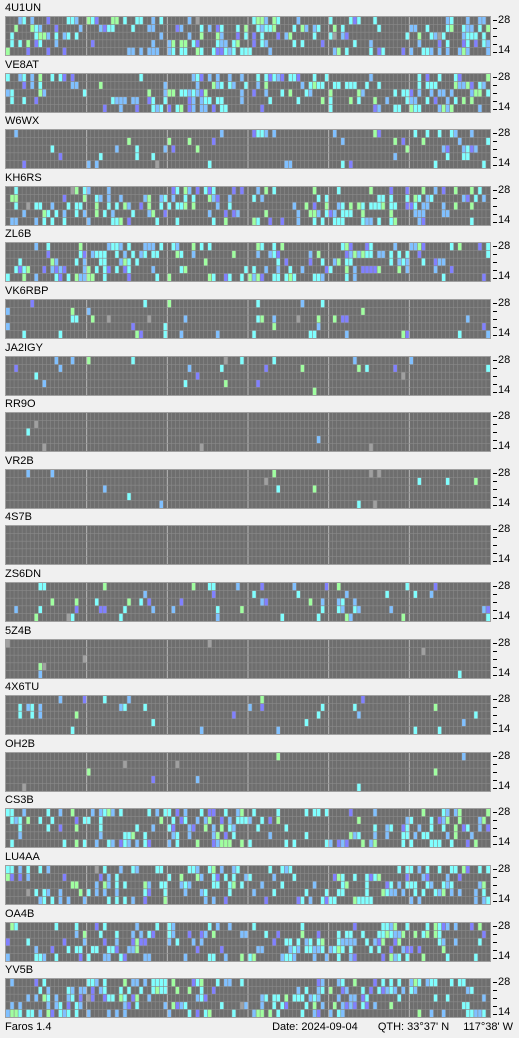 The height and width of the screenshot is (1038, 519). I want to click on band-axis: 28 14, so click(506, 658).